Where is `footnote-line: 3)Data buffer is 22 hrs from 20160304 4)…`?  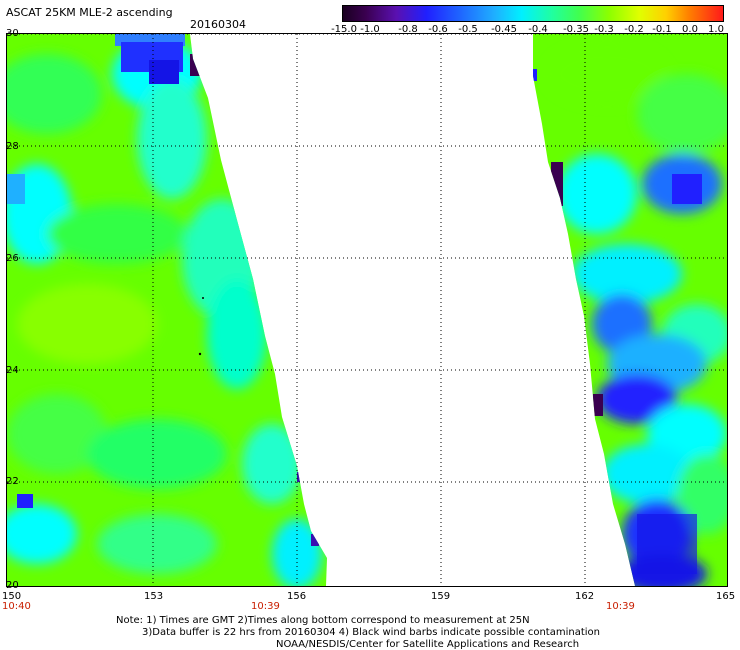
footnote-line: 3)Data buffer is 22 hrs from 20160304 4)… is located at coordinates (371, 632).